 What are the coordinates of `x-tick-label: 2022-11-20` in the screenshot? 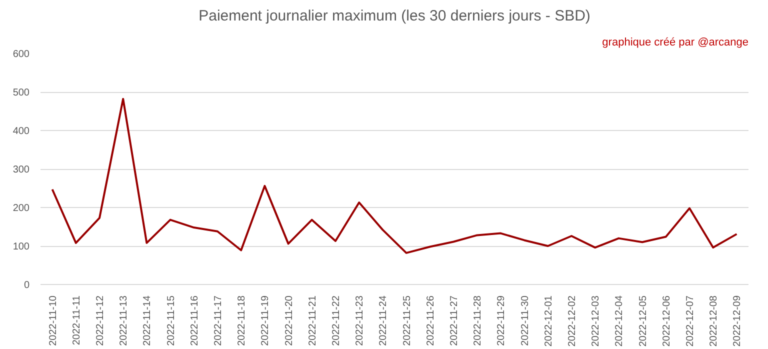 It's located at (289, 320).